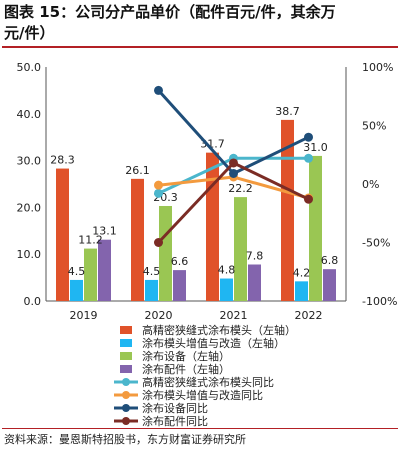 This screenshot has height=460, width=403. I want to click on legend-label: 涂布设备（左轴）, so click(186, 356).